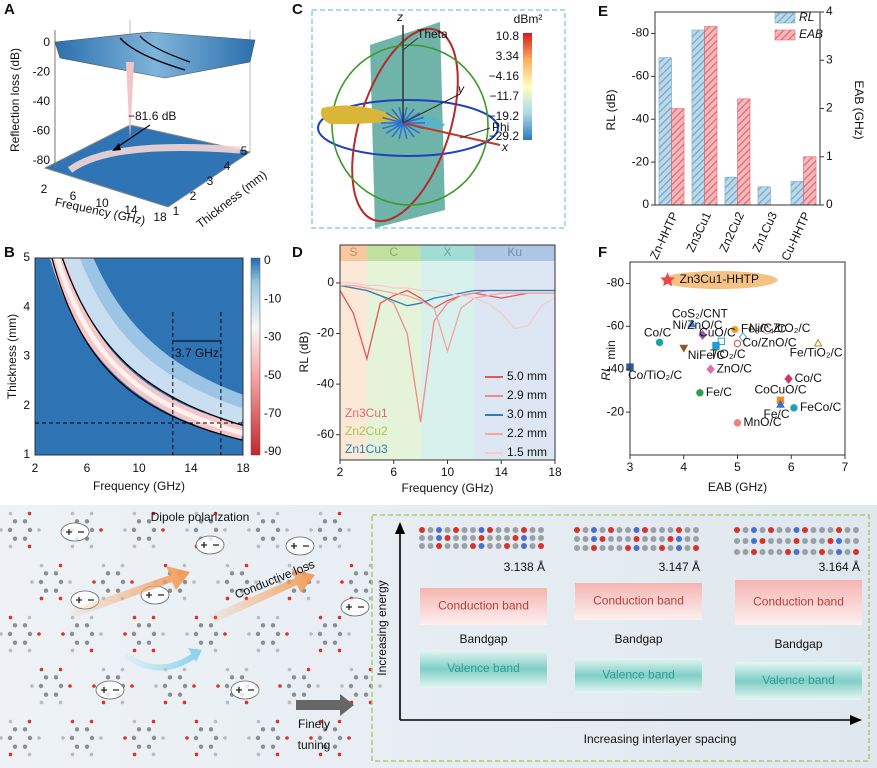 Image resolution: width=877 pixels, height=768 pixels. What do you see at coordinates (432, 34) in the screenshot?
I see `label: Theta` at bounding box center [432, 34].